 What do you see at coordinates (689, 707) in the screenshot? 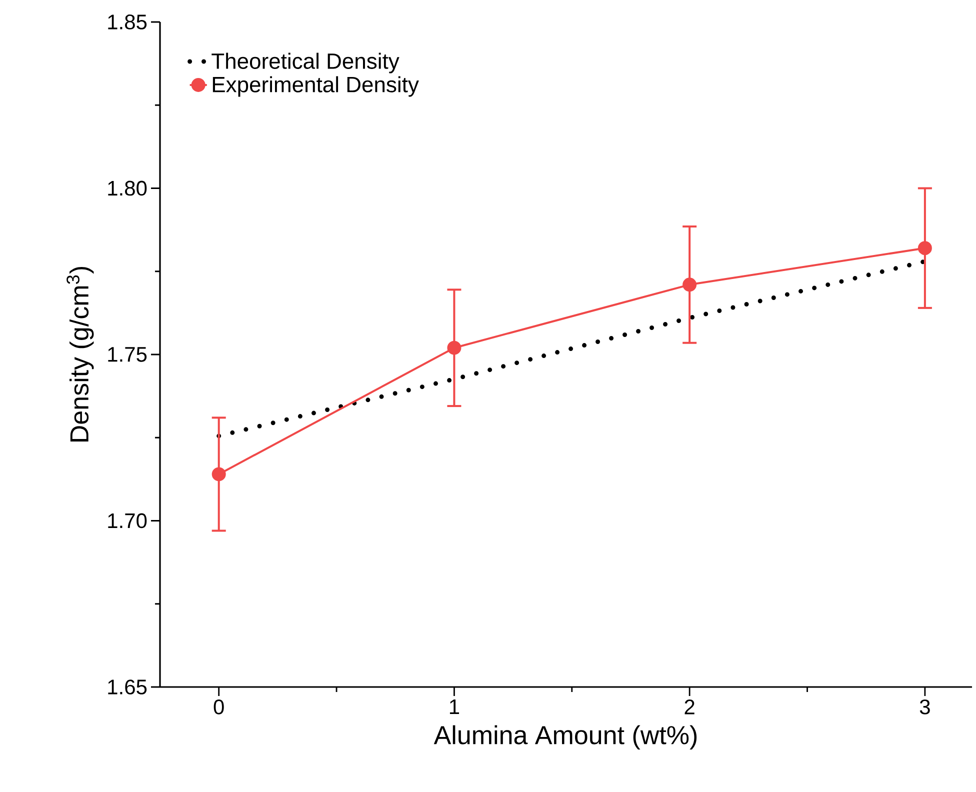
I see `x-tick-label: 2` at bounding box center [689, 707].